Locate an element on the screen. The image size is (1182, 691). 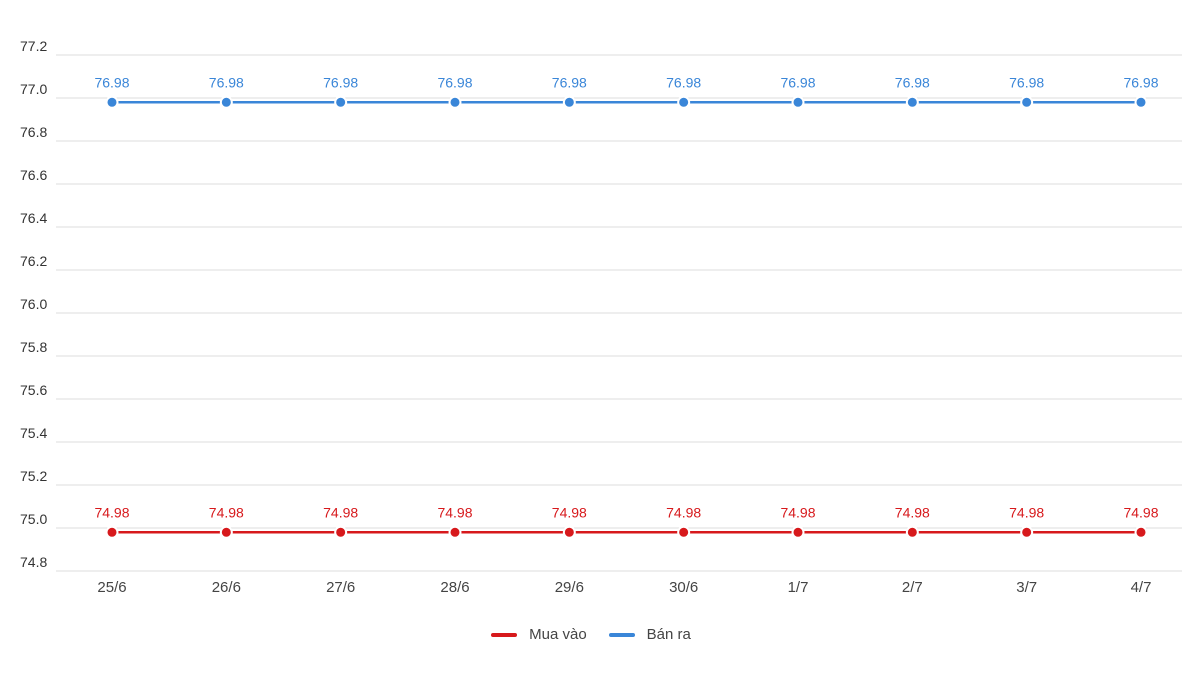
x-tick-label: 26/6 is located at coordinates (226, 587).